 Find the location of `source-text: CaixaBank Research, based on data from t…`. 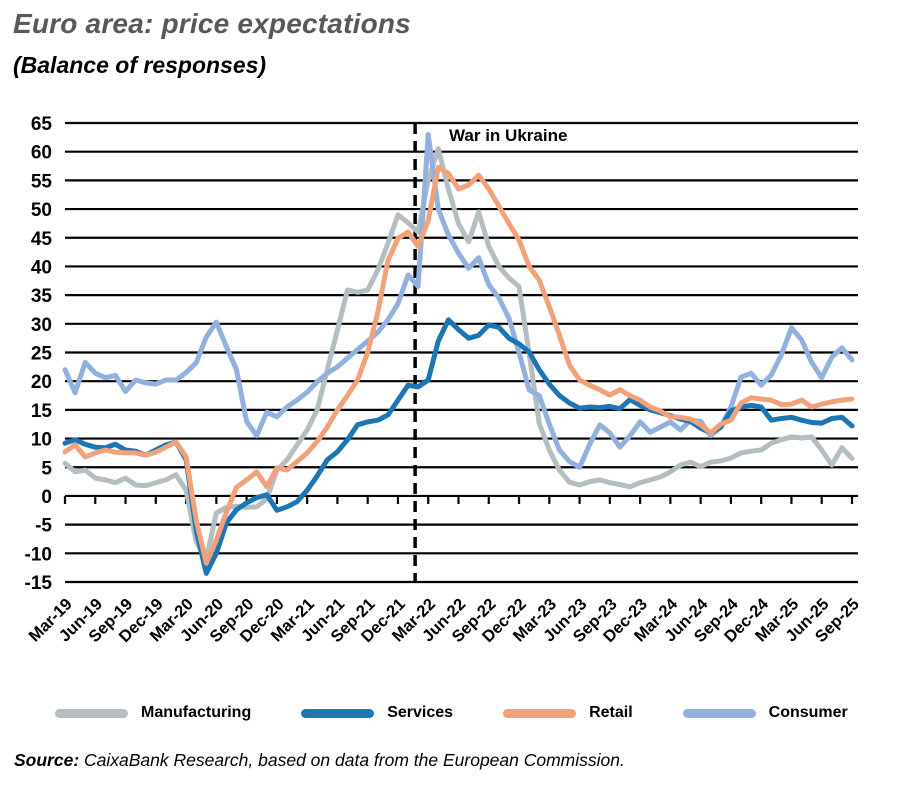

source-text: CaixaBank Research, based on data from t… is located at coordinates (352, 760).